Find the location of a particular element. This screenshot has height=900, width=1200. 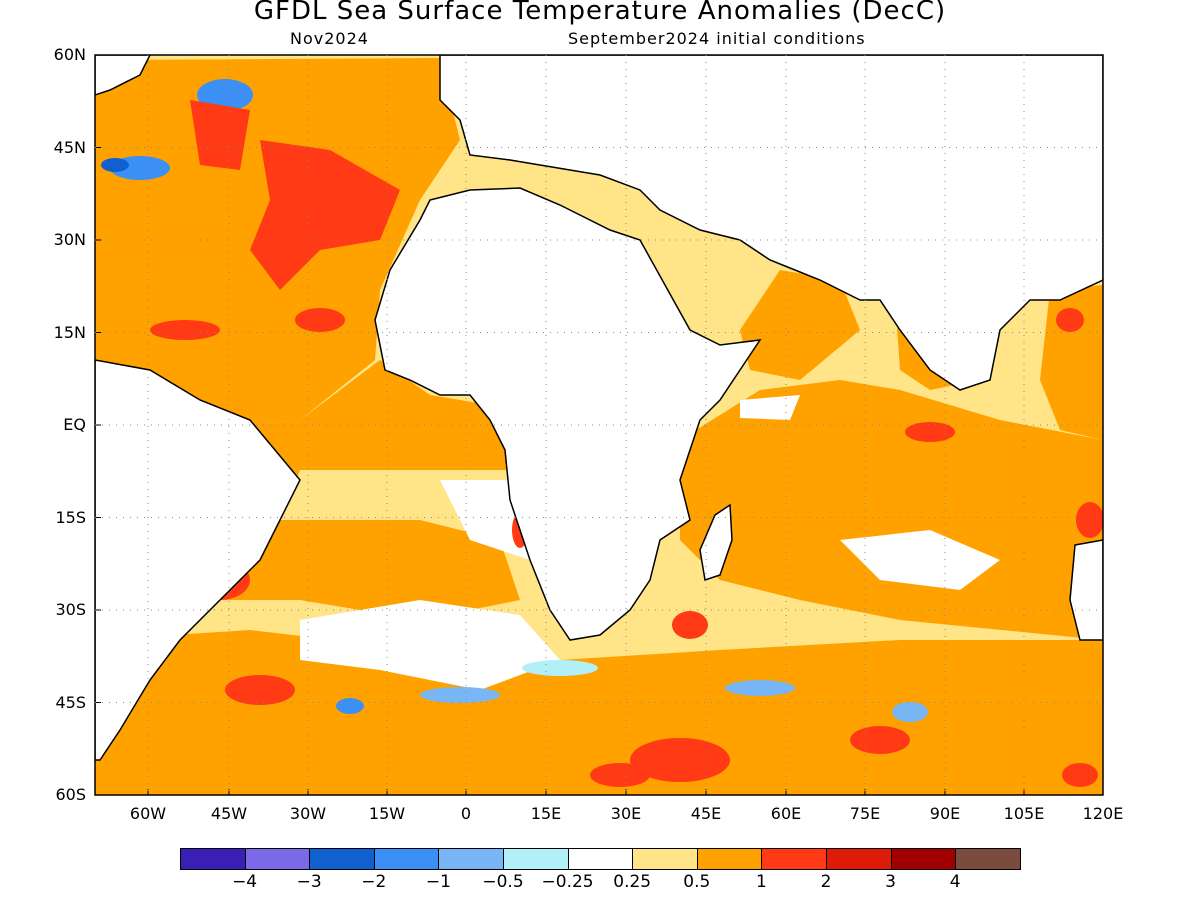

lon-label: 30W is located at coordinates (308, 813).